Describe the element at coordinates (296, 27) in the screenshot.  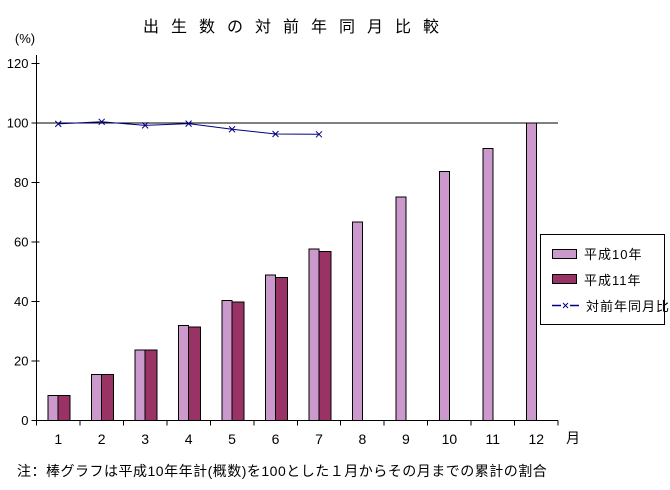
I see `chart-title: 出生数の対前年同月比較` at that location.